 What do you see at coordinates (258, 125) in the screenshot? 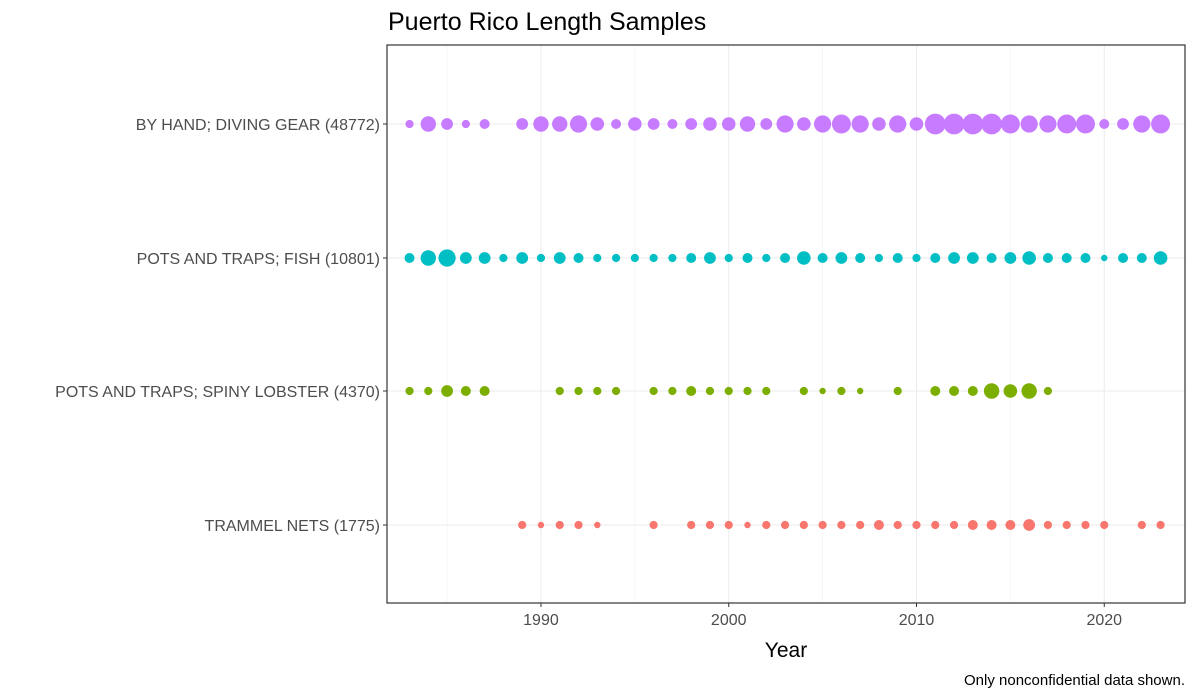
I see `y-tick-label: BY HAND; DIVING GEAR (48772)` at bounding box center [258, 125].